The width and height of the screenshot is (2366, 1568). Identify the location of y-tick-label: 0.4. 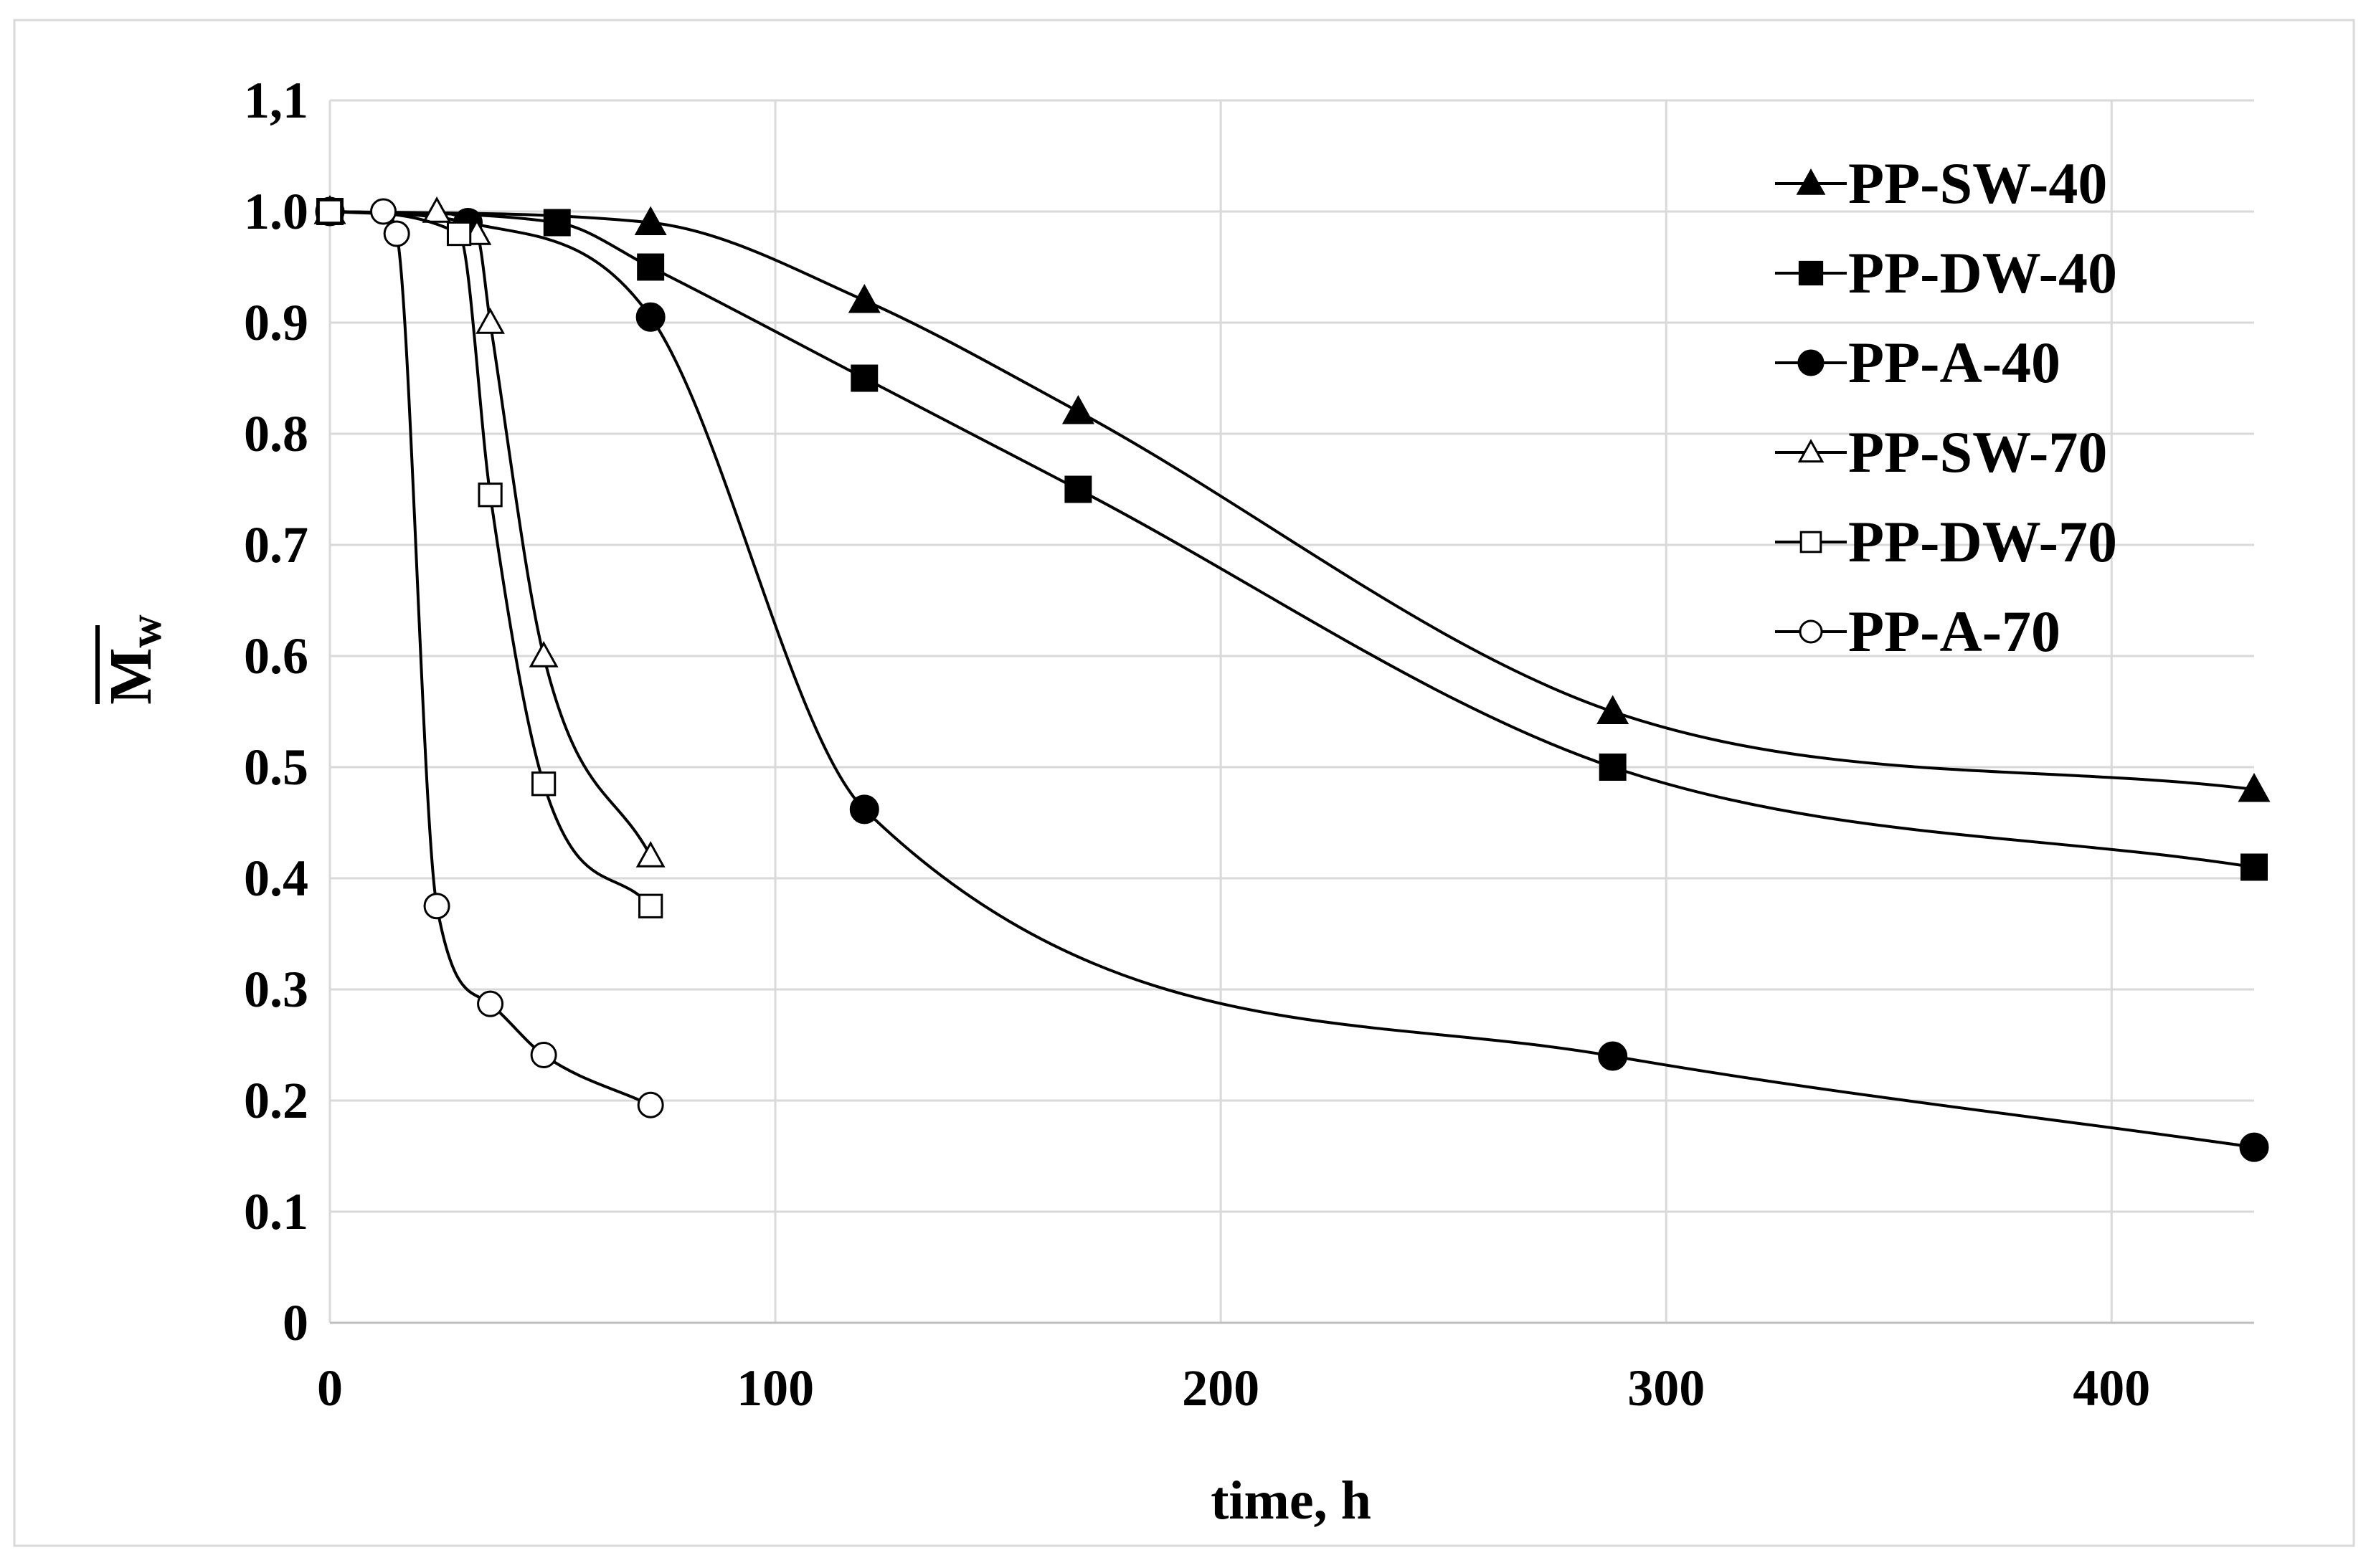
(276, 878).